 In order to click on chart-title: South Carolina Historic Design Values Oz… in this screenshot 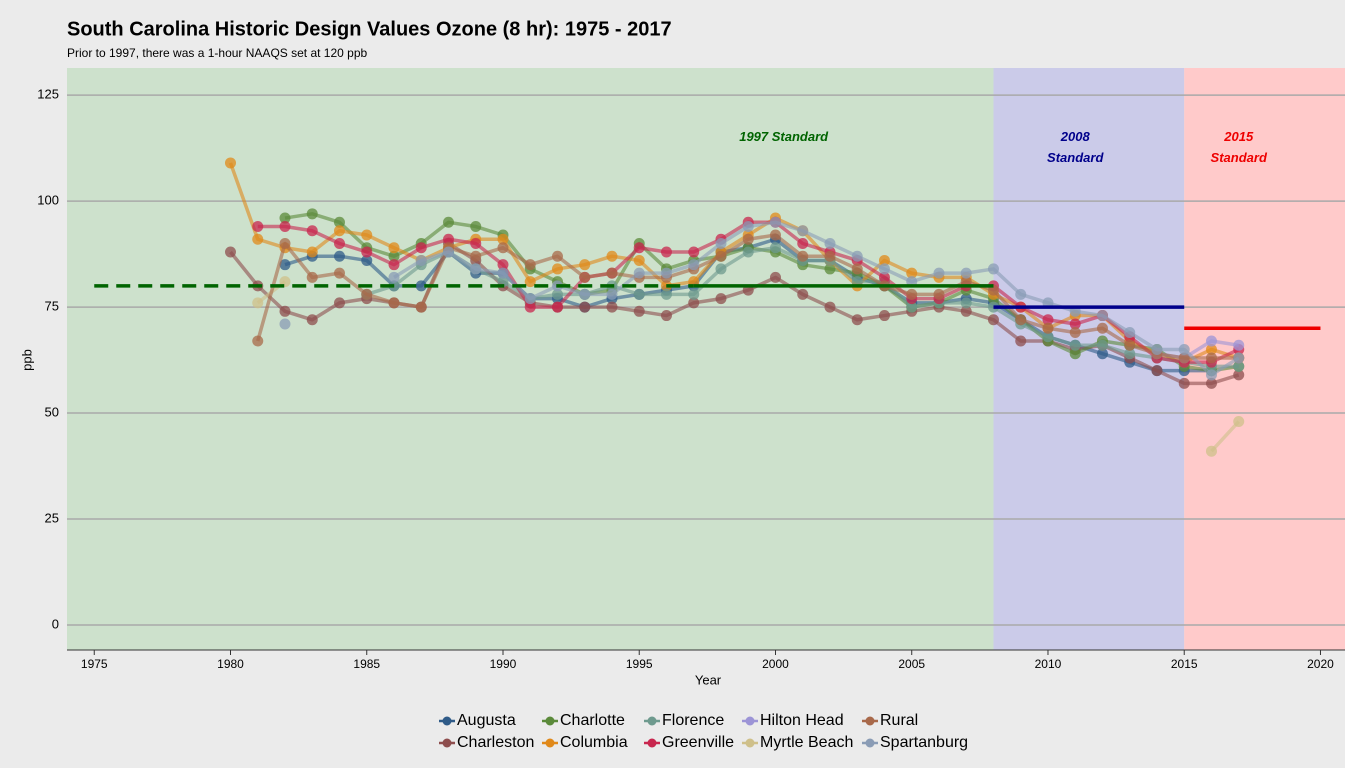, I will do `click(369, 29)`.